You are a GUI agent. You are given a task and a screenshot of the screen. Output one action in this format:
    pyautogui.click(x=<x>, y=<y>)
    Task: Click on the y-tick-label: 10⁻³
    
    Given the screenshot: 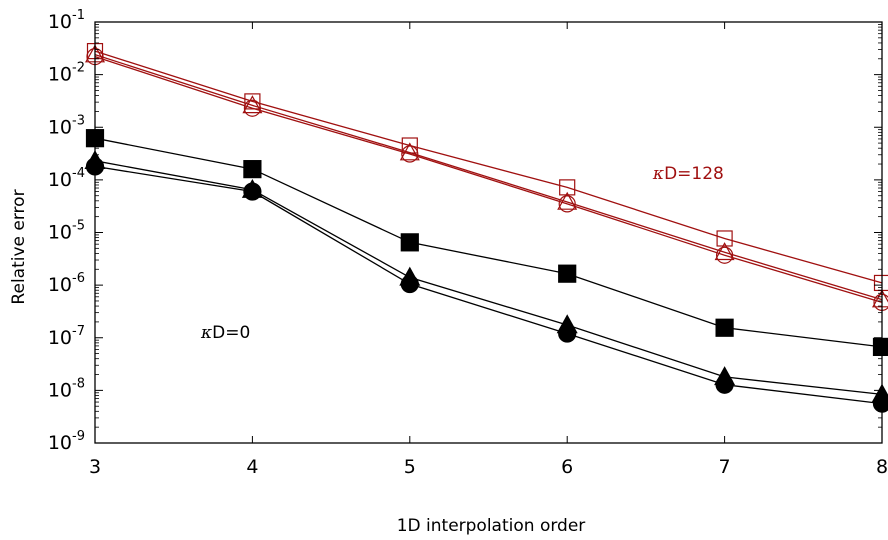 What is the action you would take?
    pyautogui.click(x=66, y=125)
    